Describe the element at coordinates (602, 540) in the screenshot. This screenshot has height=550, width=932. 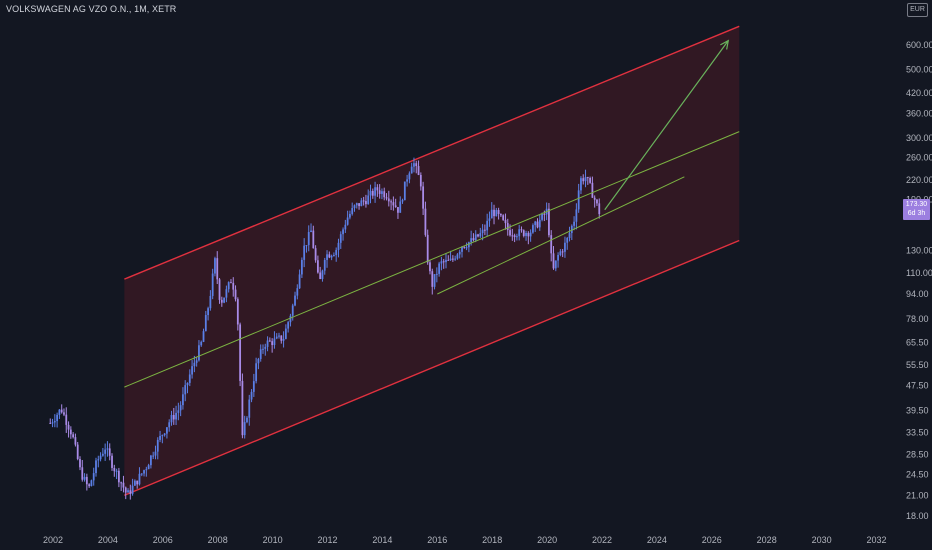
I see `x-tick-label: 2022` at that location.